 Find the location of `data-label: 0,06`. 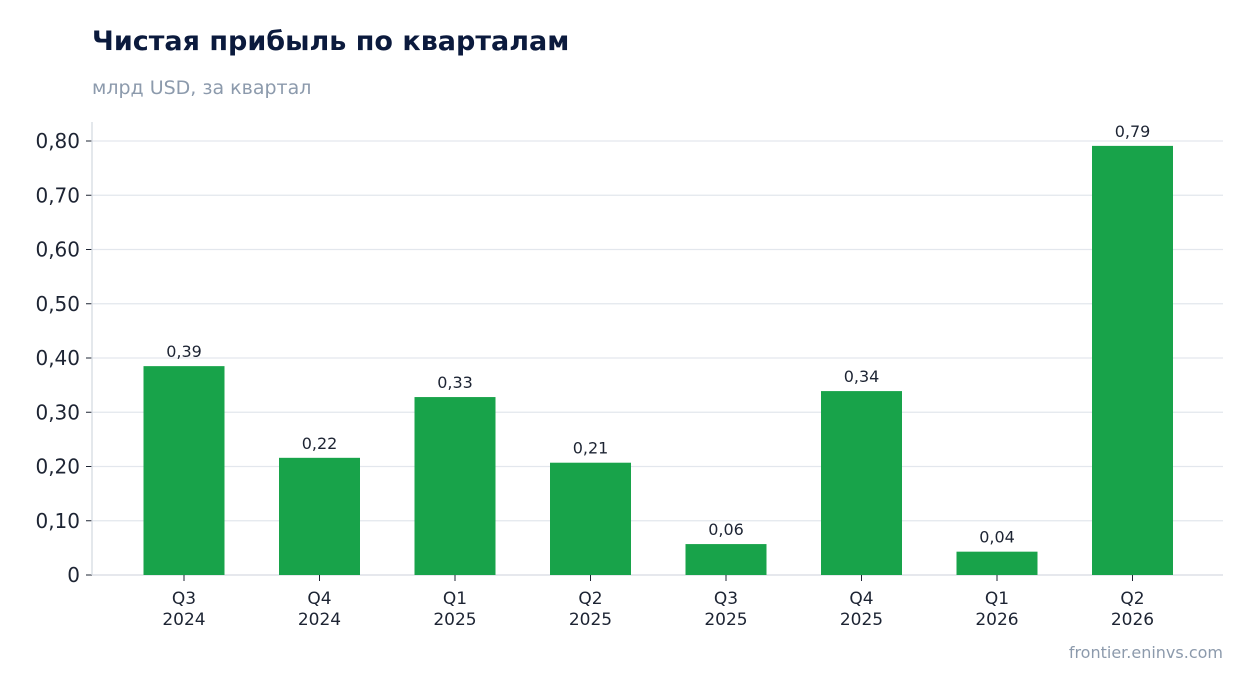

data-label: 0,06 is located at coordinates (726, 529).